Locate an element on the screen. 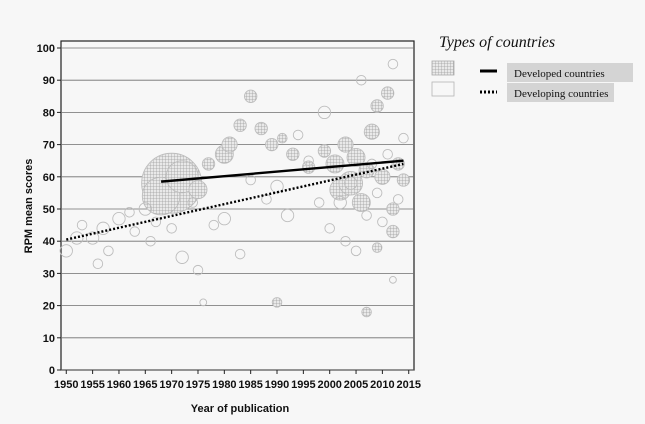 The image size is (645, 424). x-axis-title: Year of publication is located at coordinates (240, 409).